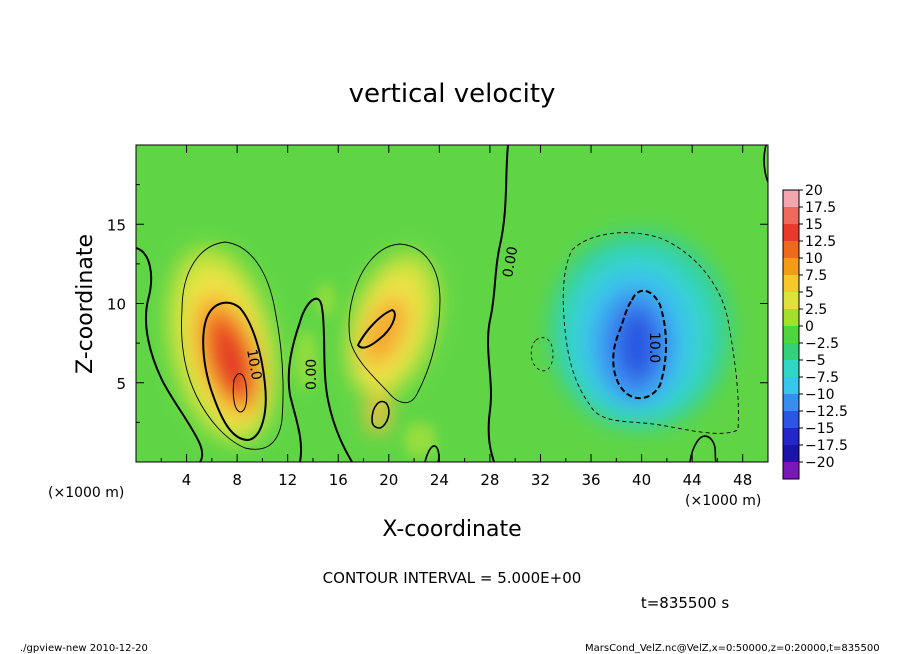 This screenshot has height=654, width=904. What do you see at coordinates (742, 480) in the screenshot?
I see `x-tick-label: 48` at bounding box center [742, 480].